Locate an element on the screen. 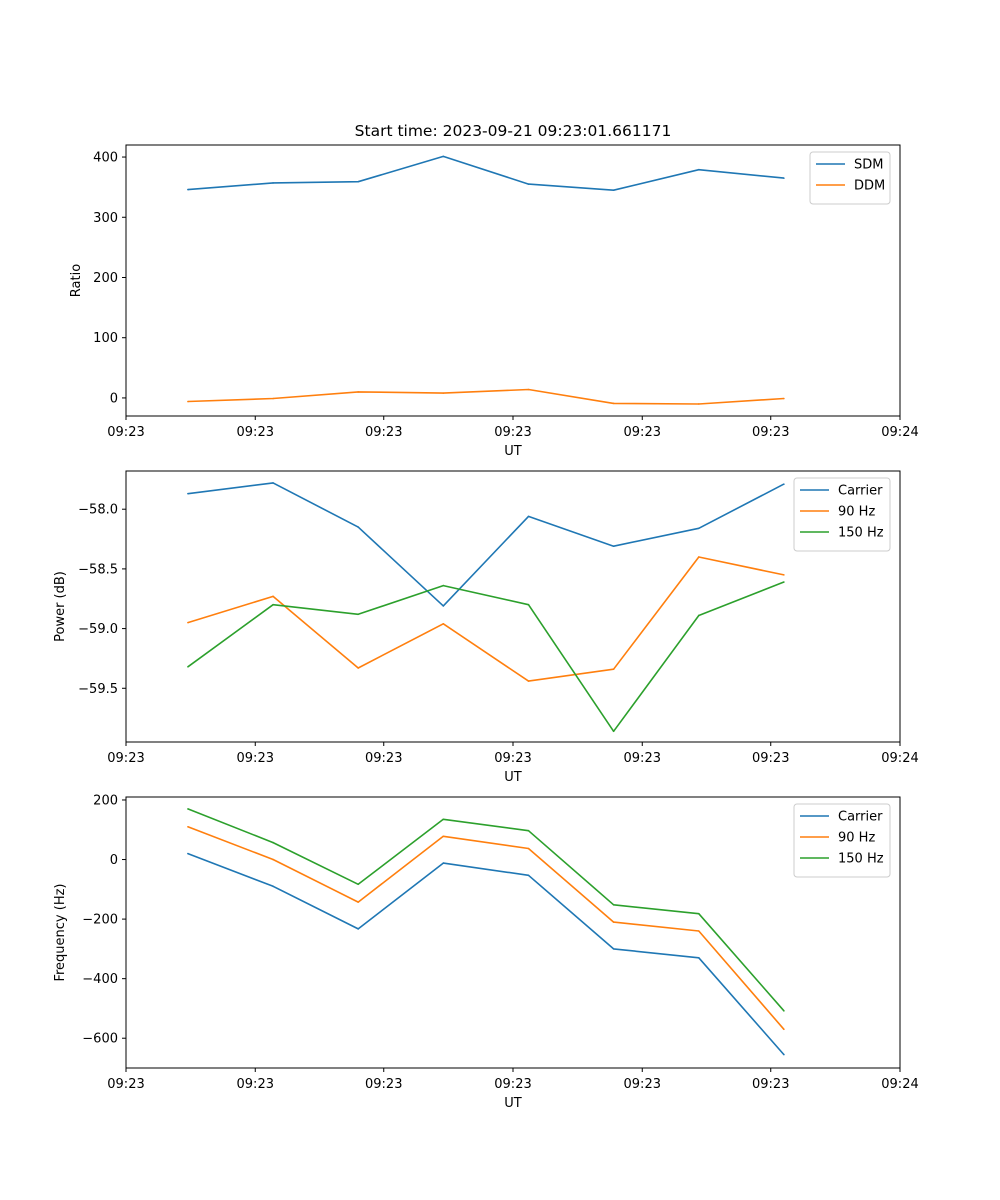  y-tick-label: 100 is located at coordinates (105, 338).